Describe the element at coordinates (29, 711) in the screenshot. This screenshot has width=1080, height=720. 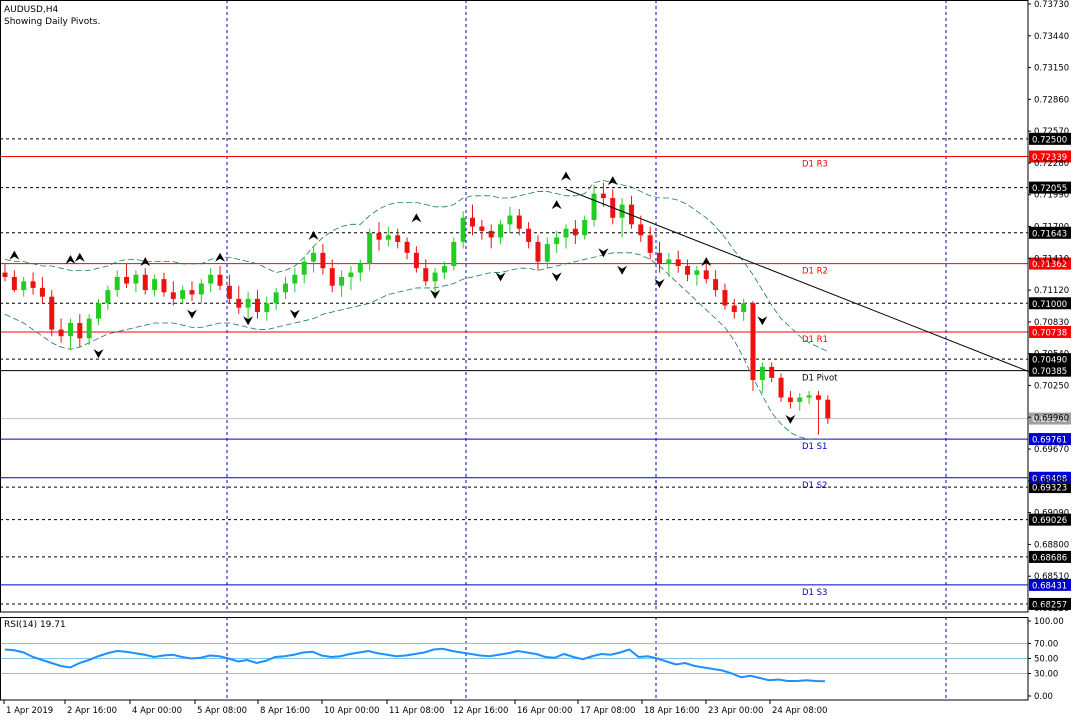
I see `time-tick-label: 1 Apr 2019` at that location.